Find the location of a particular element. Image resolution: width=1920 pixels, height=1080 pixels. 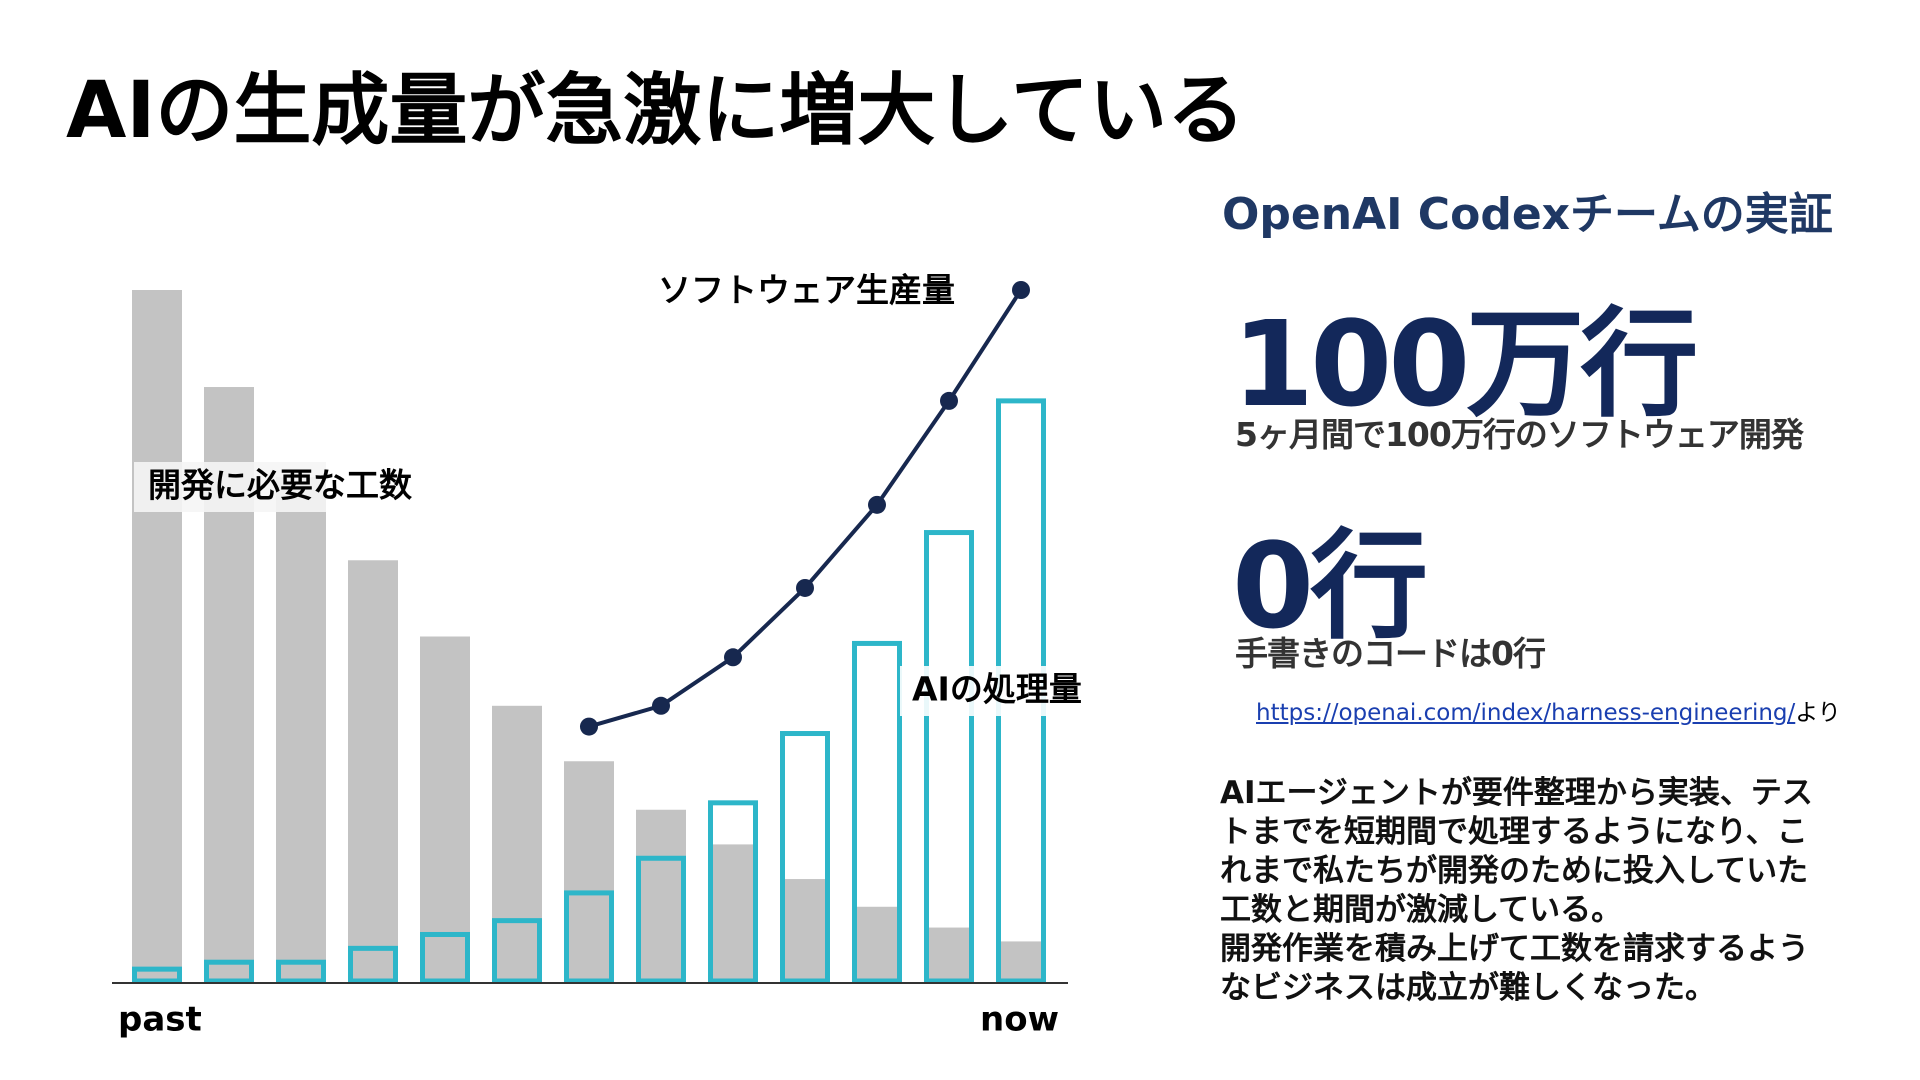

stat-caption: 5ヶ月間で100万行のソフトウェア開発 is located at coordinates (1519, 434).